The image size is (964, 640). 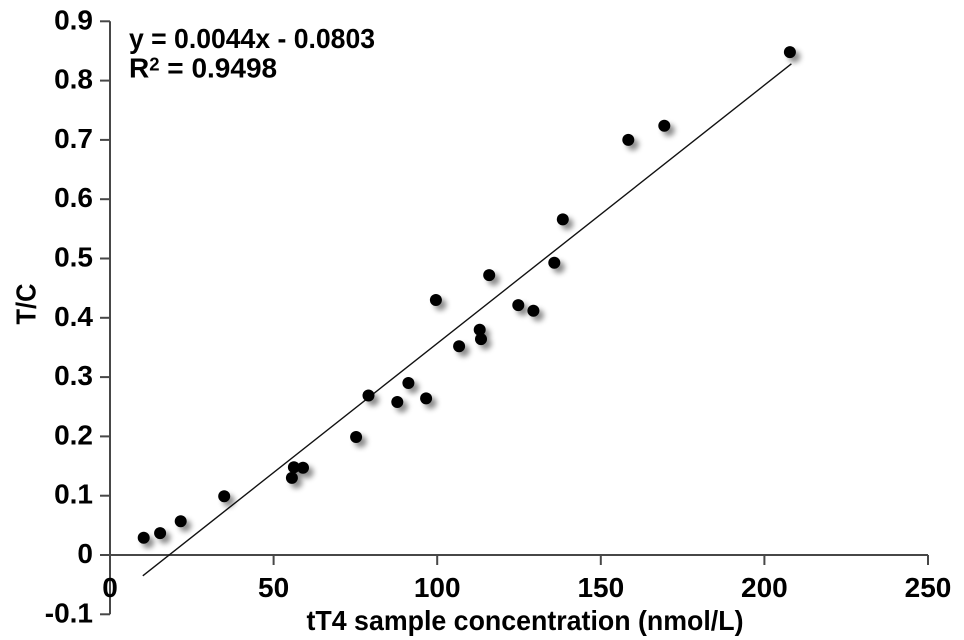 I want to click on svg-text: 0.8, so click(x=73, y=79).